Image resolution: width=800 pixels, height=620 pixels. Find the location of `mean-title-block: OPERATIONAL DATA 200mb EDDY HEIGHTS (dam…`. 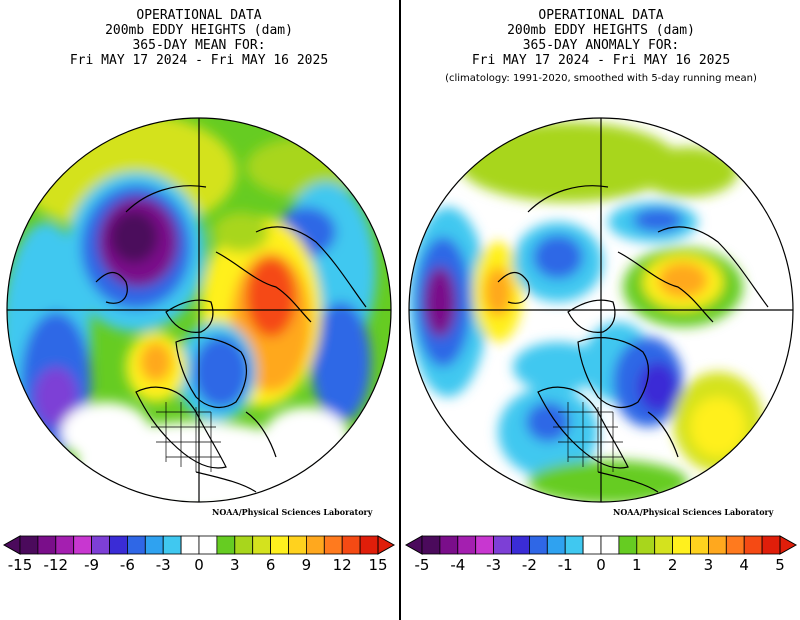

mean-title-block: OPERATIONAL DATA 200mb EDDY HEIGHTS (dam… is located at coordinates (199, 38).